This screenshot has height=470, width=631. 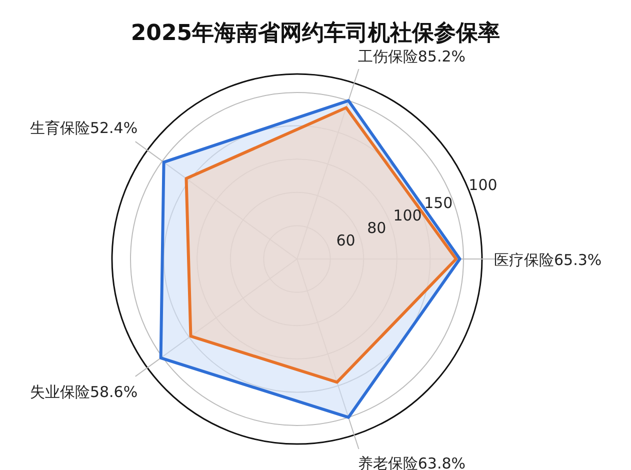 What do you see at coordinates (412, 57) in the screenshot?
I see `spoke-label: 工伤保险85.2%` at bounding box center [412, 57].